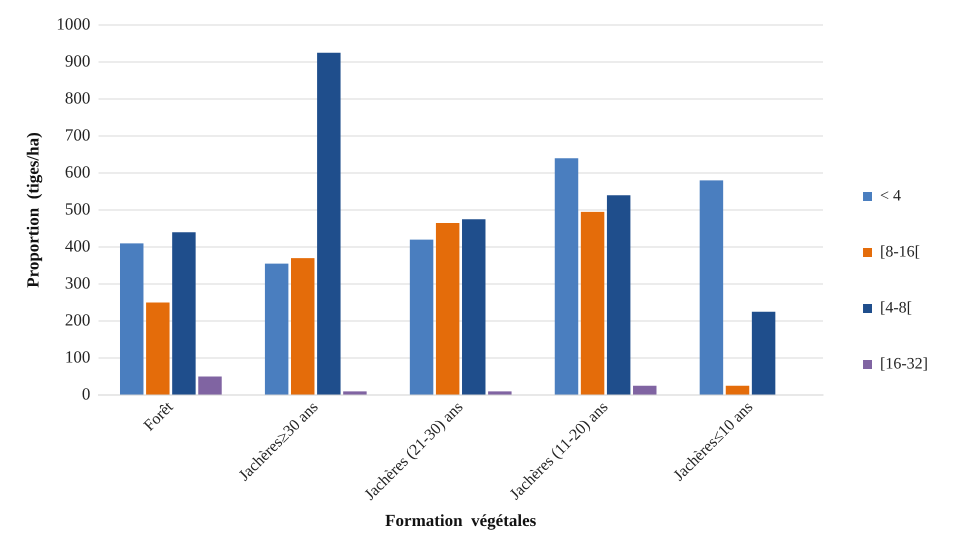 The height and width of the screenshot is (556, 958). What do you see at coordinates (904, 364) in the screenshot?
I see `legend-label: [16-32]` at bounding box center [904, 364].